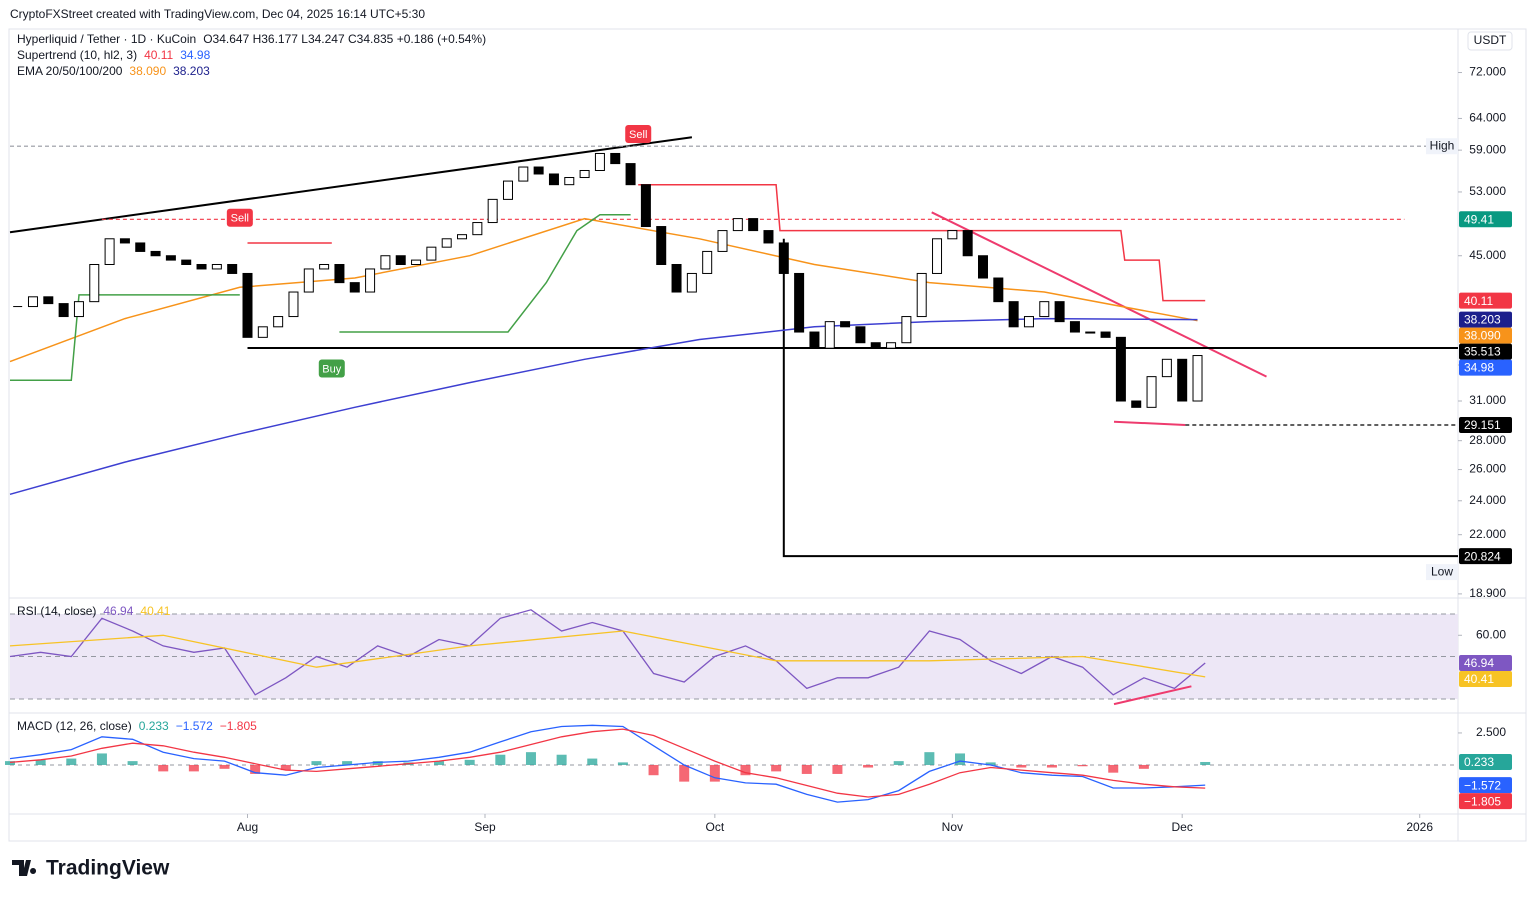 The height and width of the screenshot is (897, 1536). I want to click on legend-name: EMA 20/50/100/200, so click(70, 71).